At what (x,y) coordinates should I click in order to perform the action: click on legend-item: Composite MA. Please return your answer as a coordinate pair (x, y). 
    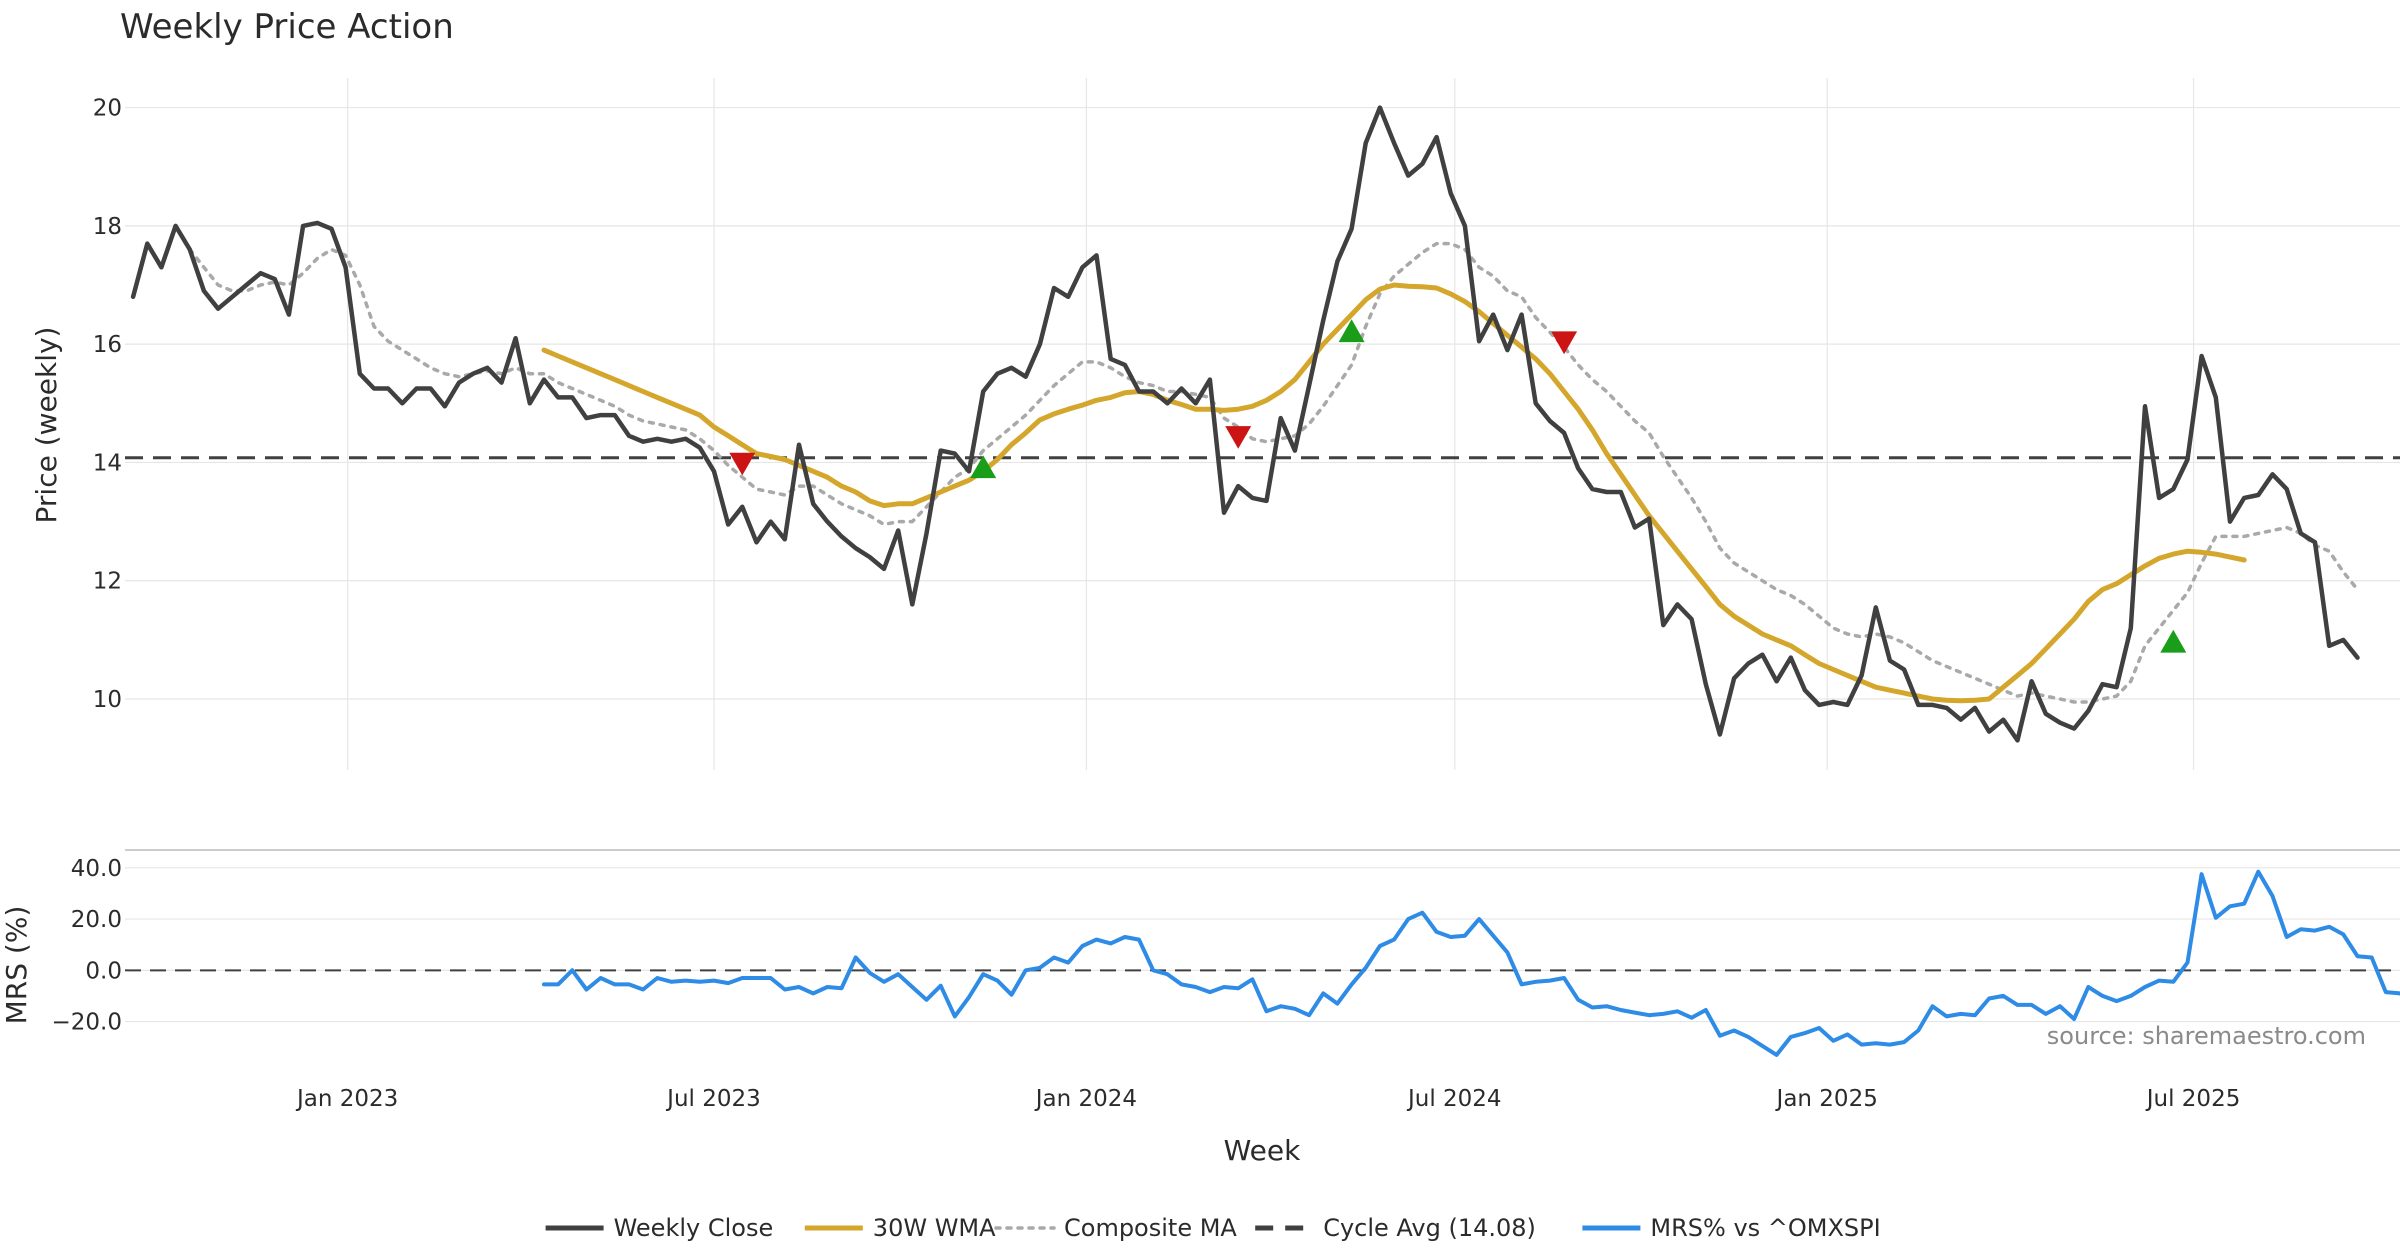
    Looking at the image, I should click on (1115, 1228).